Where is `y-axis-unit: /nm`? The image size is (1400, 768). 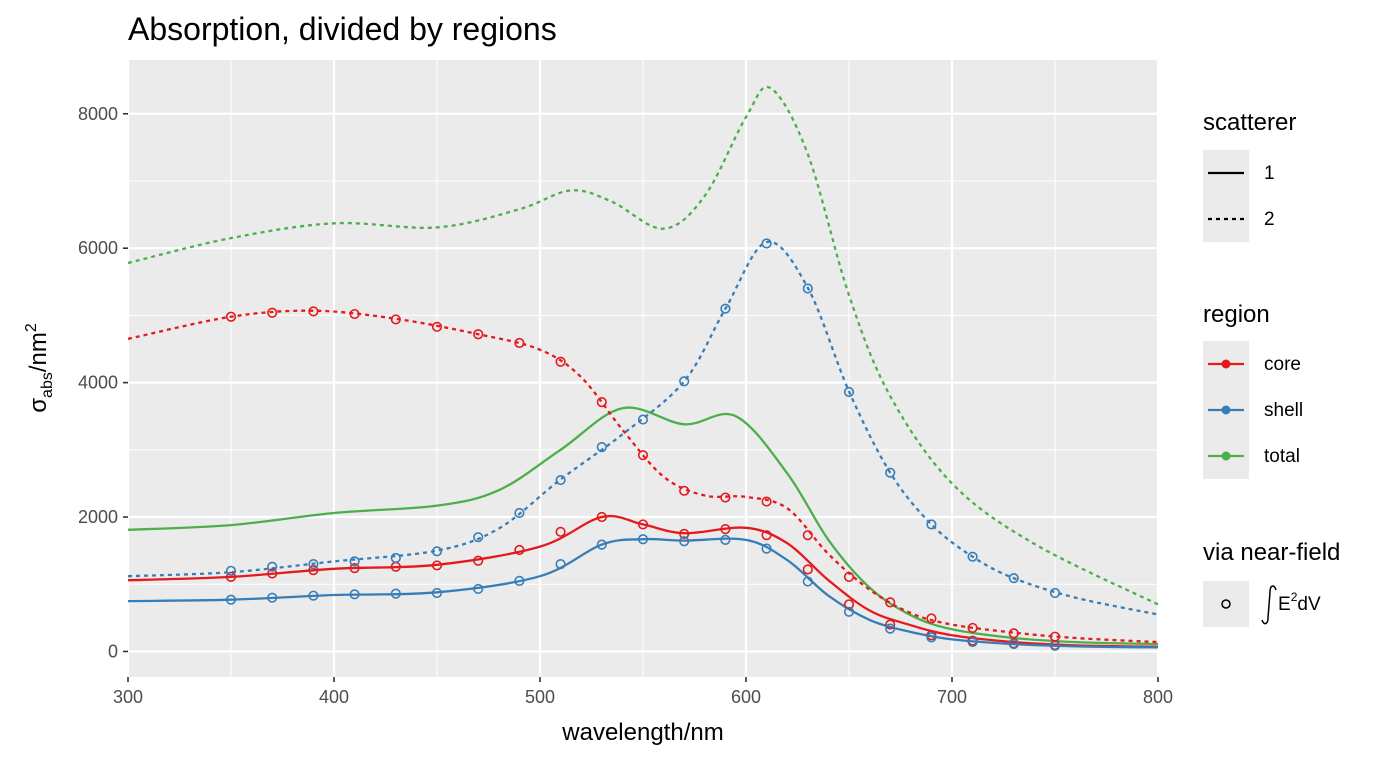
y-axis-unit: /nm is located at coordinates (38, 352).